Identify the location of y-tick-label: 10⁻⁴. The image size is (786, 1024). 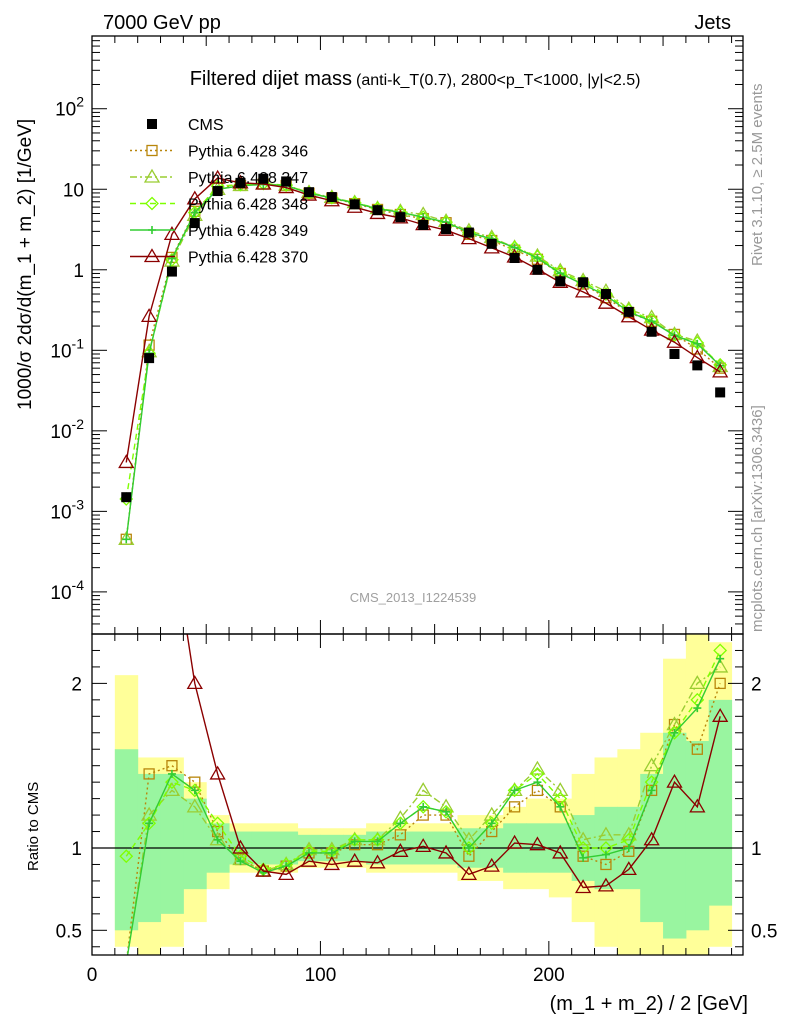
(67, 590).